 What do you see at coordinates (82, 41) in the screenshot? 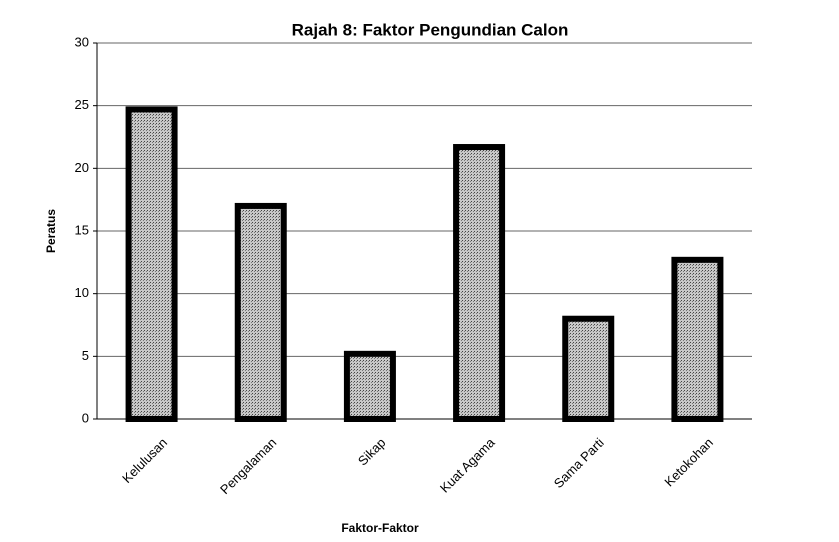
I see `y-tick-label: 30` at bounding box center [82, 41].